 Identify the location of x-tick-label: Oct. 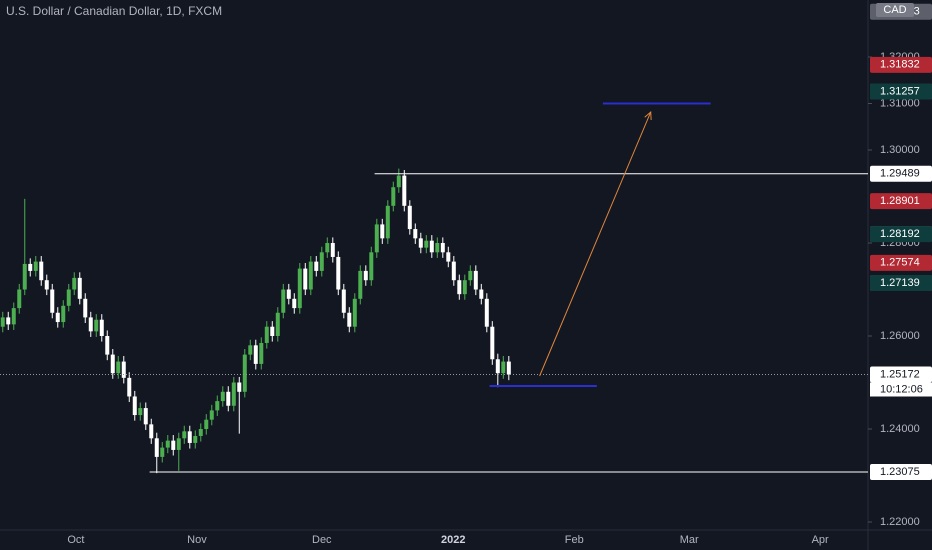
(75, 540).